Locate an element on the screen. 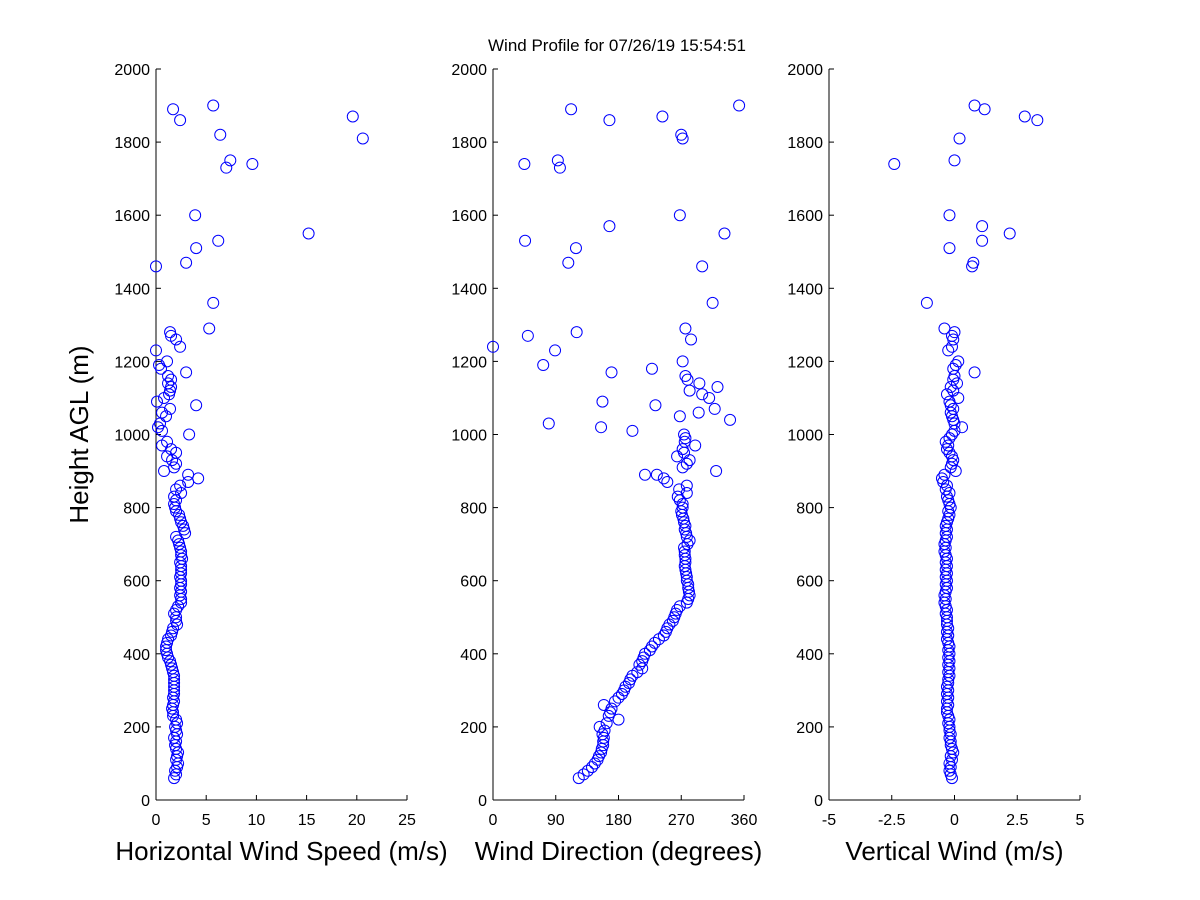 The image size is (1200, 900). x-tick-label: -2.5 is located at coordinates (892, 820).